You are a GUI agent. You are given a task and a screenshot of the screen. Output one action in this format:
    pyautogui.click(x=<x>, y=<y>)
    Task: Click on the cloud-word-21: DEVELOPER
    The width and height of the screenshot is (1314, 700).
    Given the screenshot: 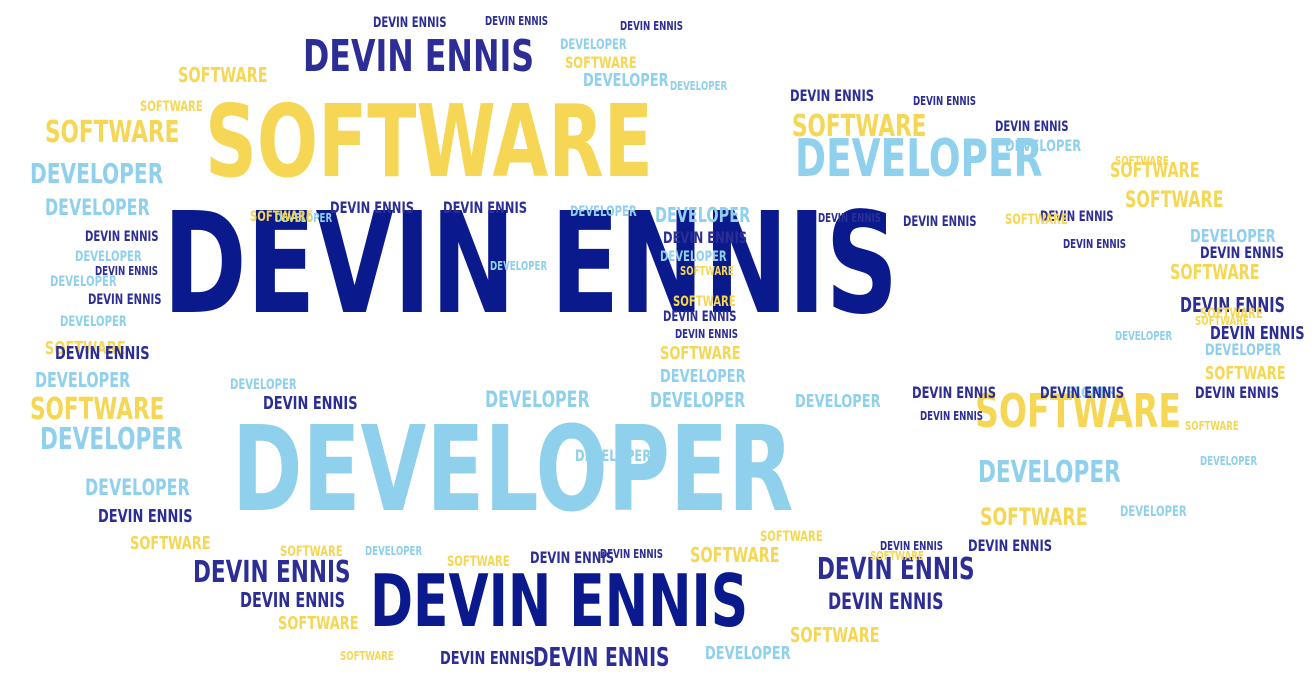 What is the action you would take?
    pyautogui.click(x=137, y=488)
    